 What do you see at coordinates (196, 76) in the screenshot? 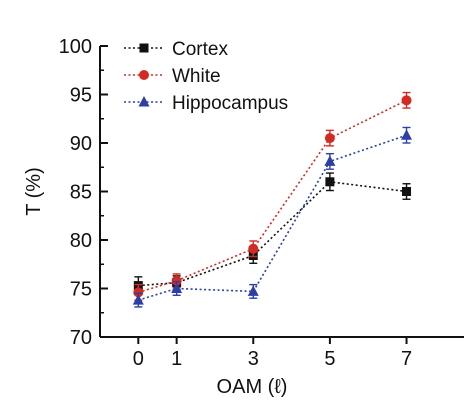
I see `legend-label: White` at bounding box center [196, 76].